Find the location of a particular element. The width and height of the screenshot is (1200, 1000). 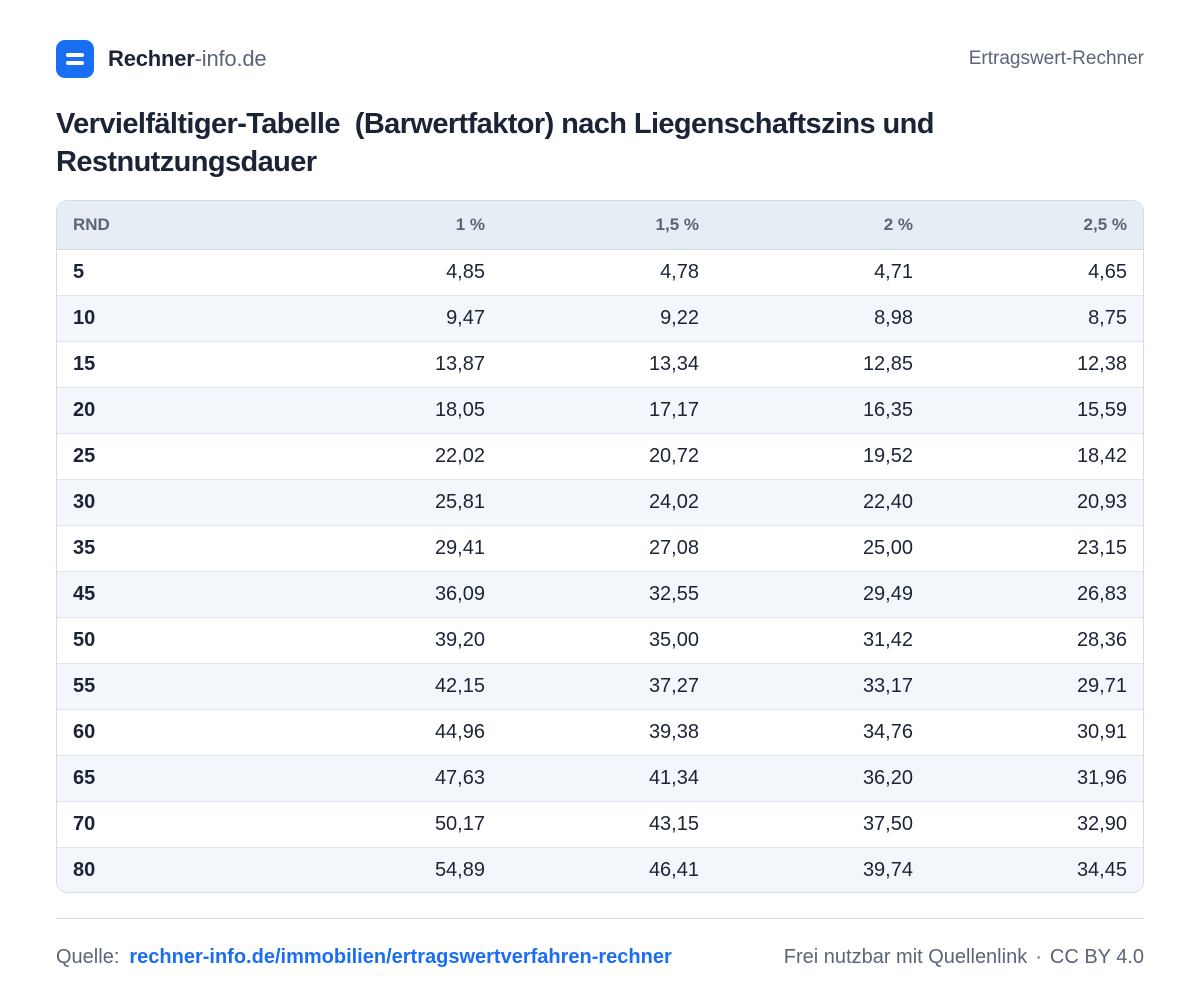

brand-name: Rechner-info.de is located at coordinates (187, 59).